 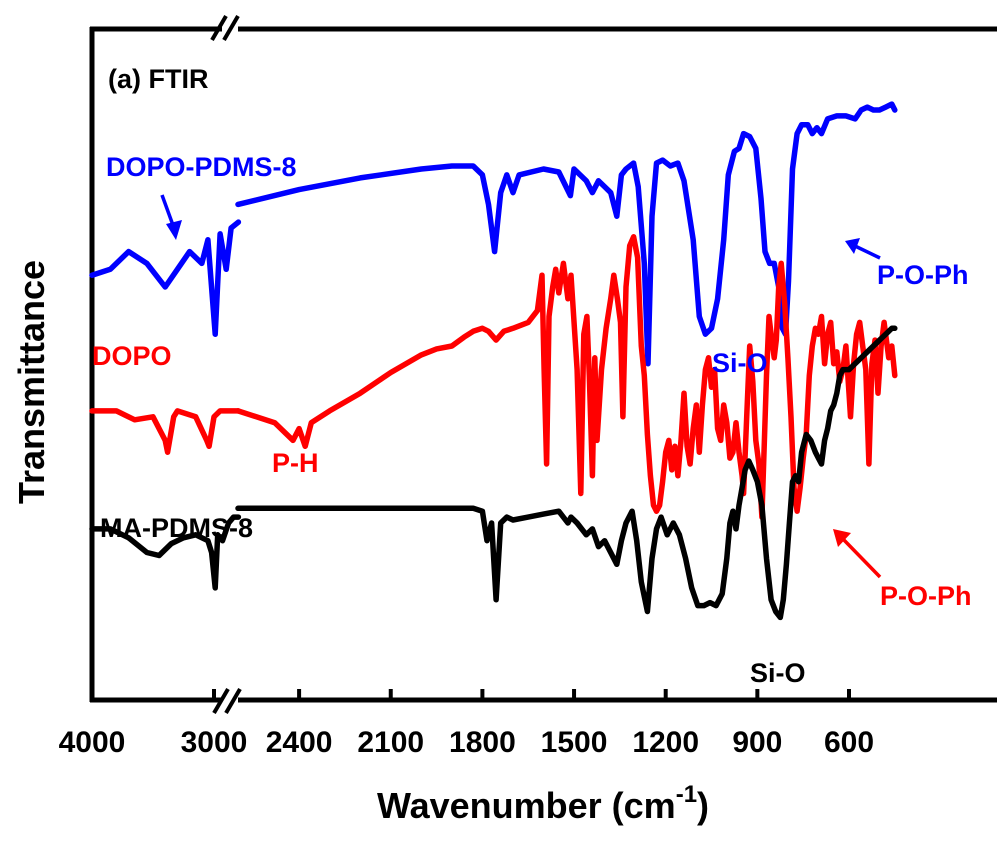 What do you see at coordinates (867, 252) in the screenshot?
I see `arrow-p-o-ph-blue` at bounding box center [867, 252].